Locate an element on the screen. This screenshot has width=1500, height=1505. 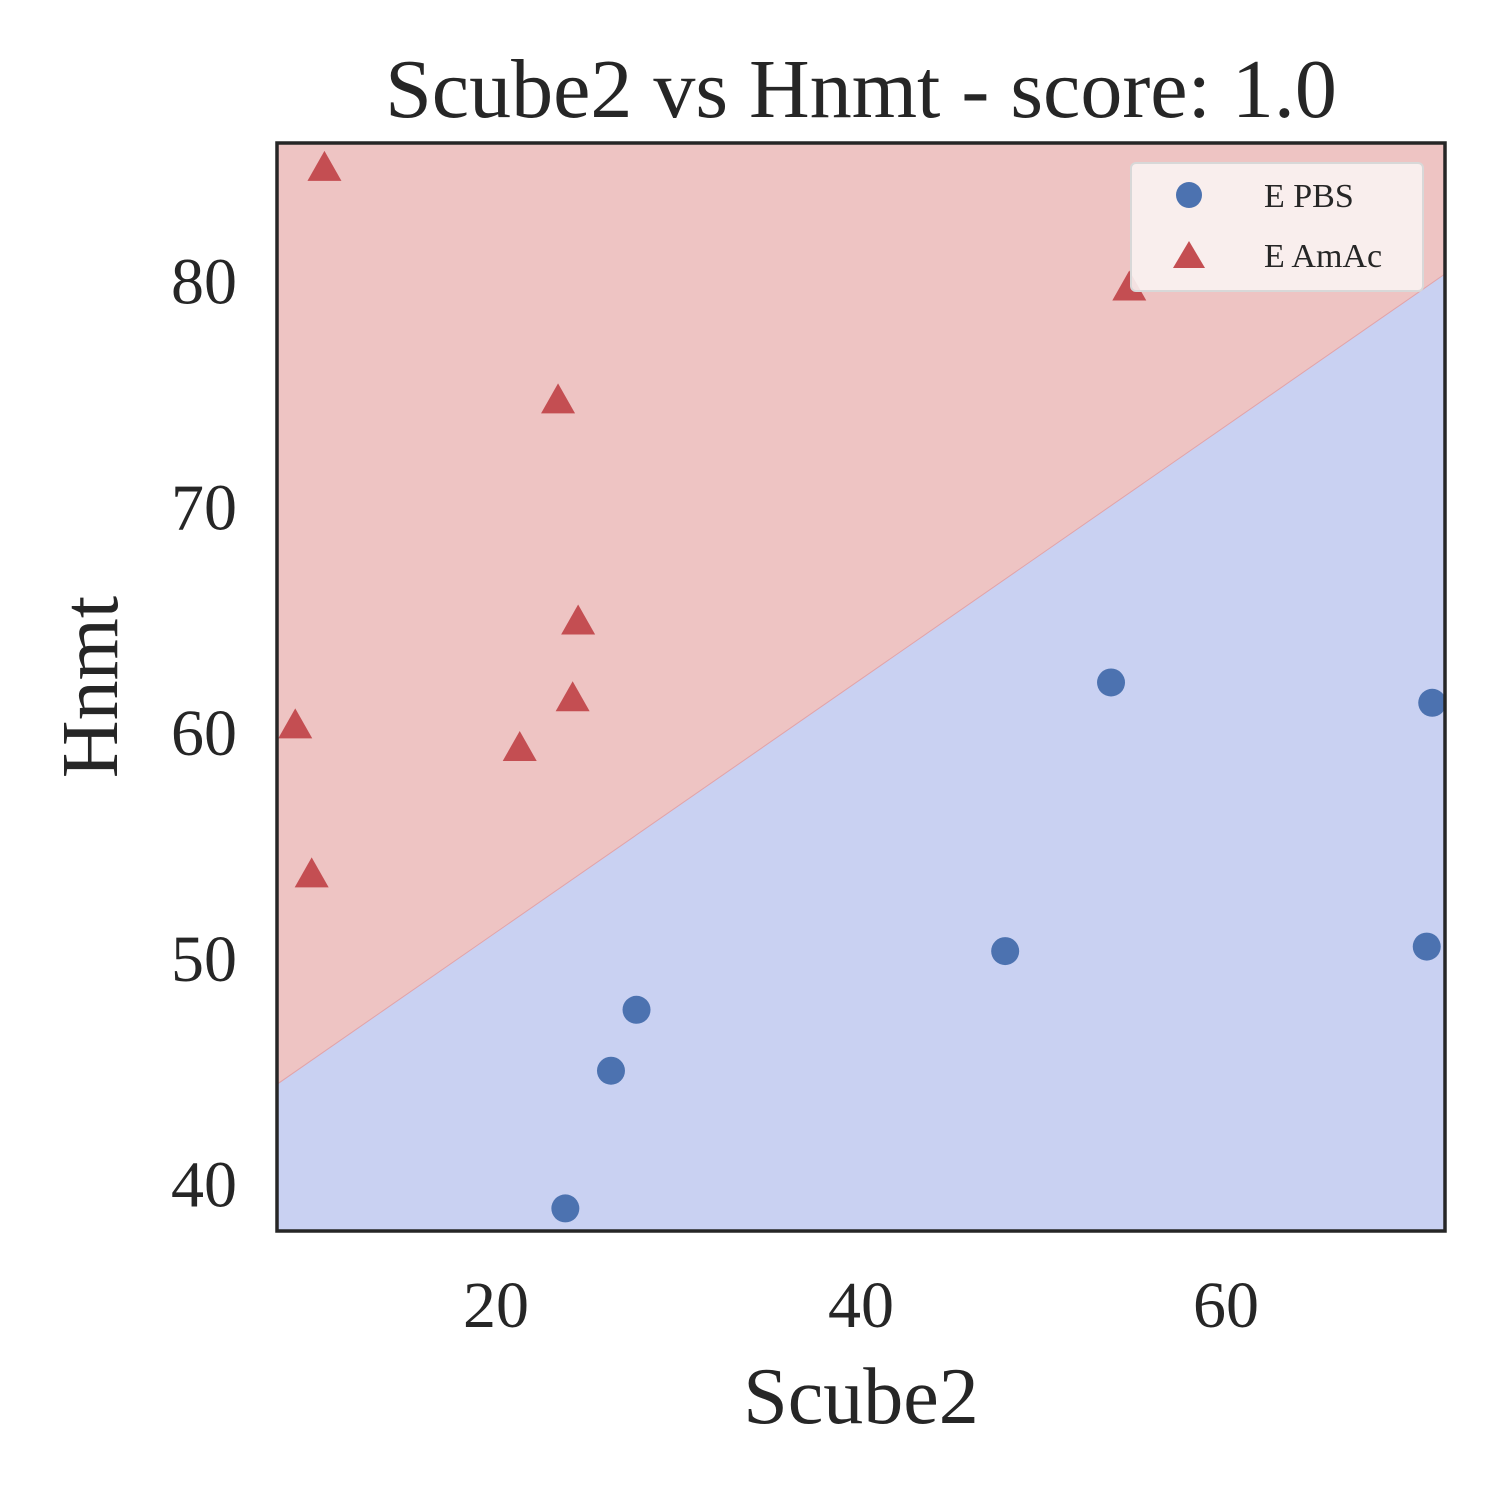
y-tick-label: 80 is located at coordinates (204, 282).